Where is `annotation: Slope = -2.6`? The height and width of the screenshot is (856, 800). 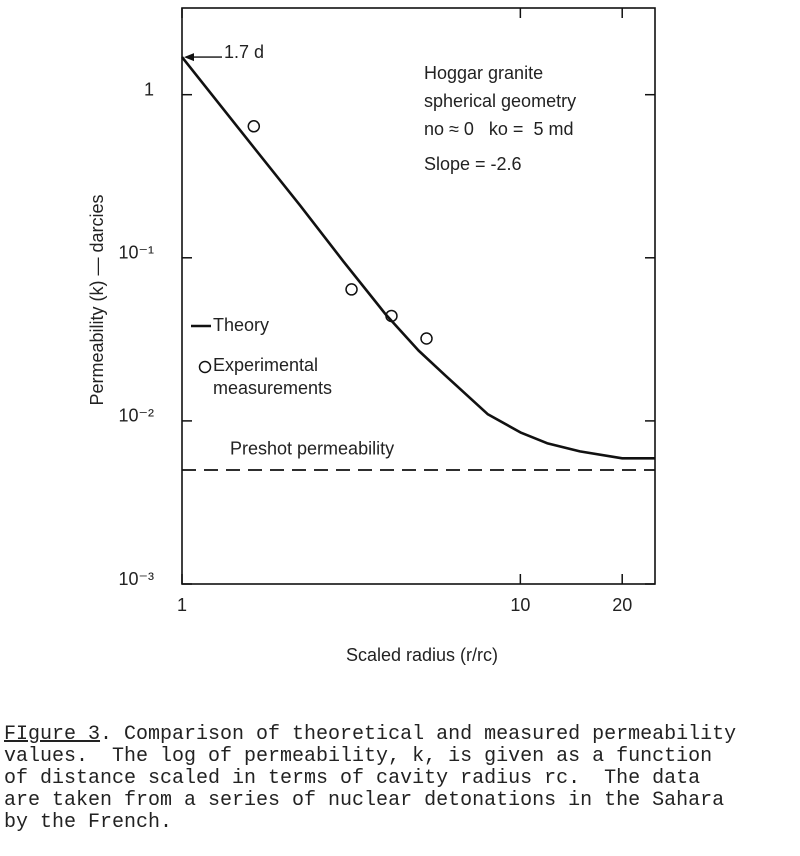 annotation: Slope = -2.6 is located at coordinates (473, 164).